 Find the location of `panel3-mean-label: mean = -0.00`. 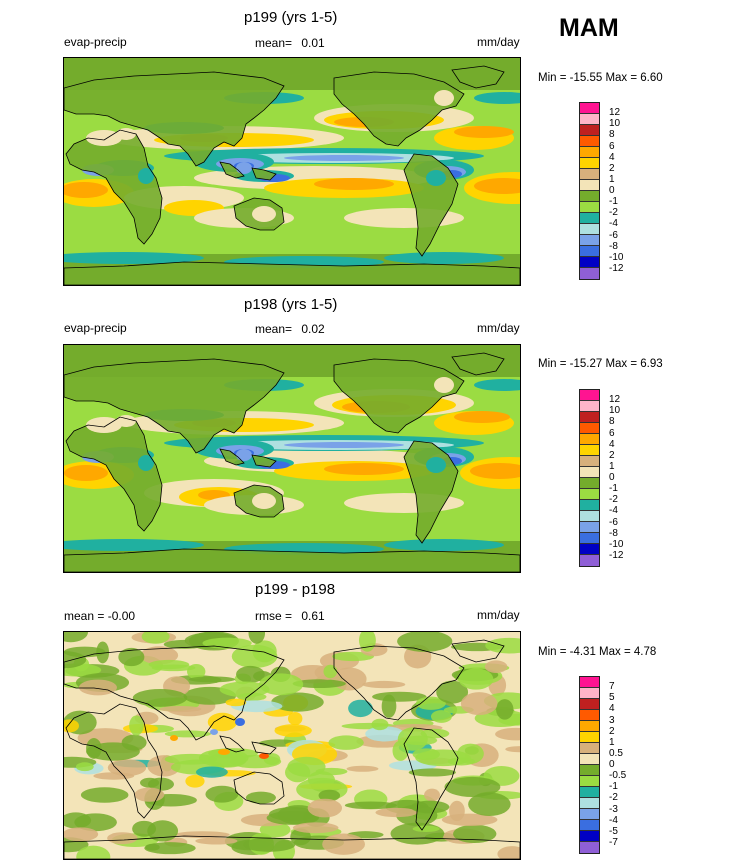

panel3-mean-label: mean = -0.00 is located at coordinates (100, 616).